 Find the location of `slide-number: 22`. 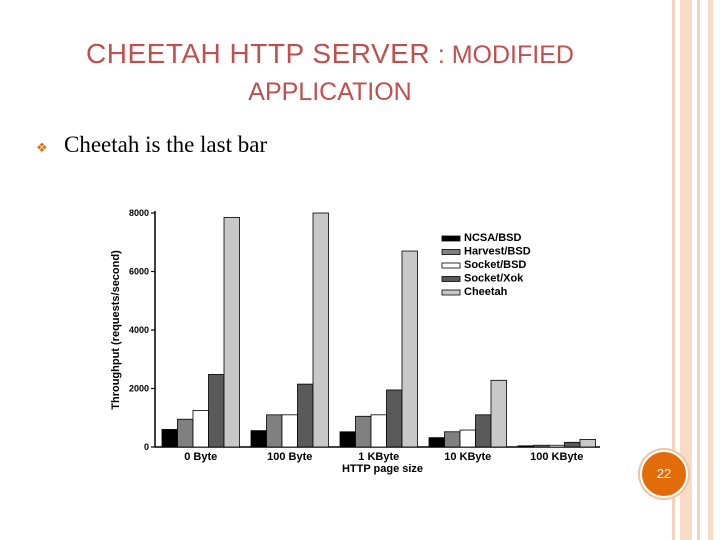

slide-number: 22 is located at coordinates (664, 474).